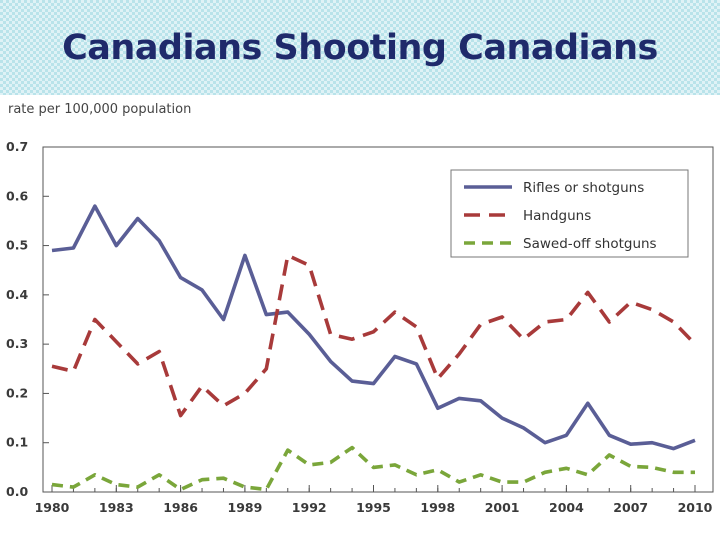 Image resolution: width=720 pixels, height=540 pixels. Describe the element at coordinates (17, 146) in the screenshot. I see `y-tick-label: 0.7` at that location.